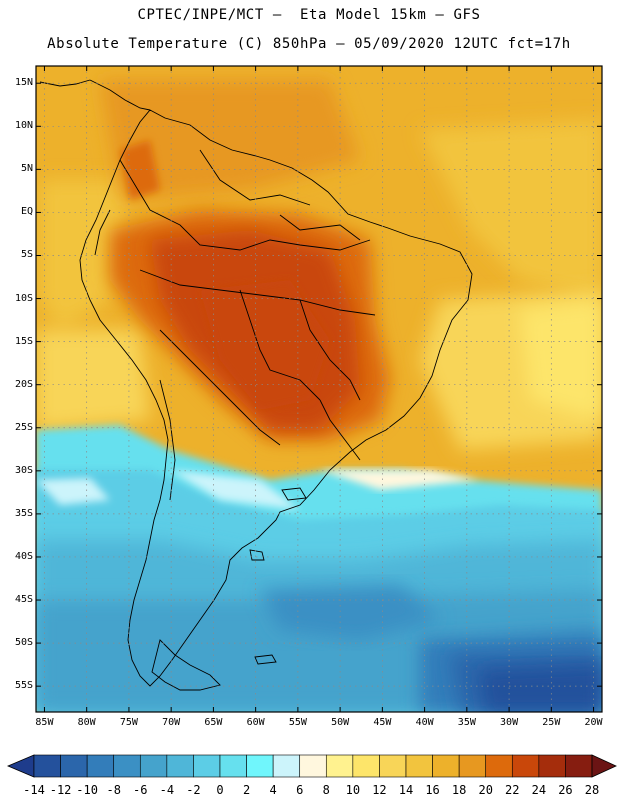  I want to click on colorbar-label: 14, so click(406, 790).